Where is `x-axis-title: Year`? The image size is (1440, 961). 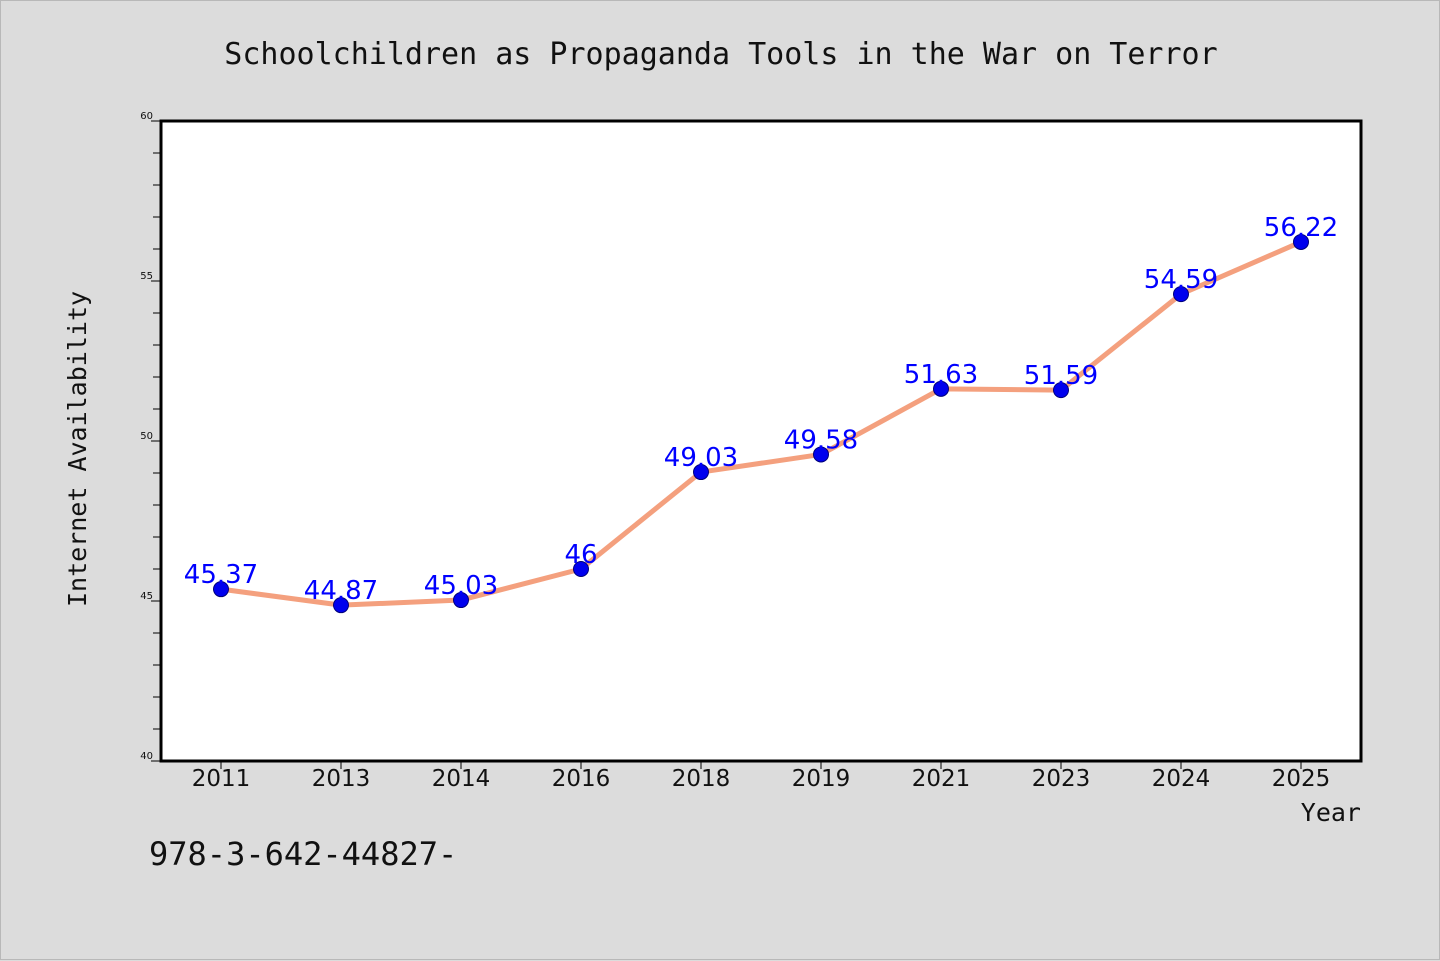
x-axis-title: Year is located at coordinates (1331, 812).